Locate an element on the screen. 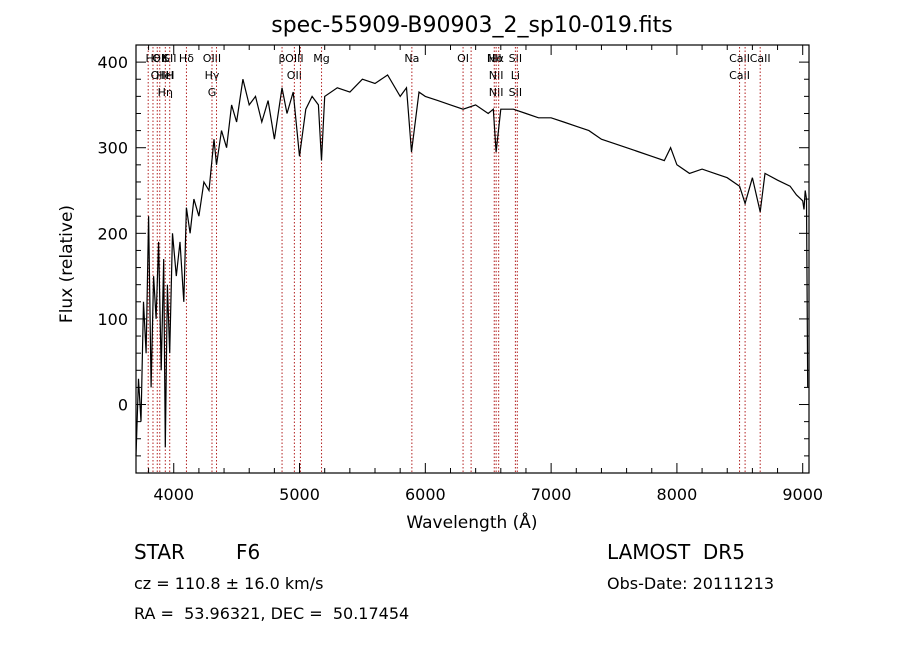 The height and width of the screenshot is (649, 900). y-tick-label: 400 is located at coordinates (112, 62).